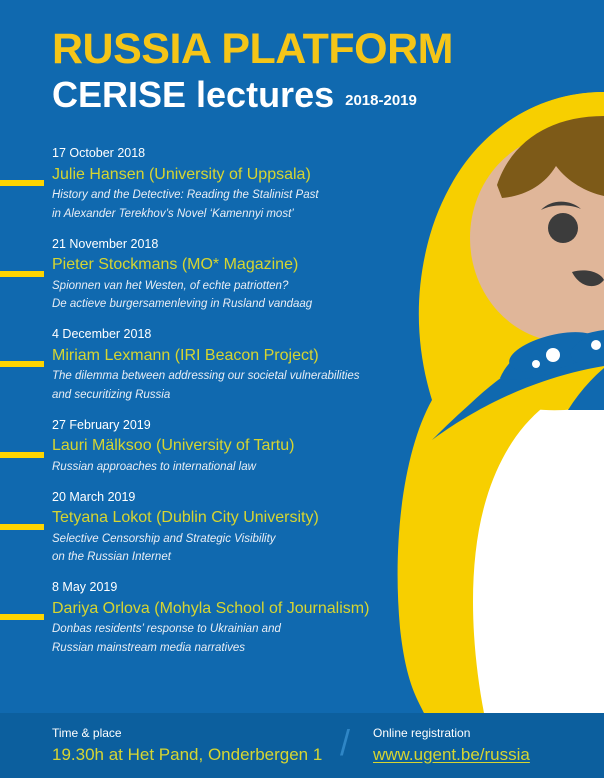  Describe the element at coordinates (111, 557) in the screenshot. I see `lecture-description-line: on the Russian Internet` at that location.